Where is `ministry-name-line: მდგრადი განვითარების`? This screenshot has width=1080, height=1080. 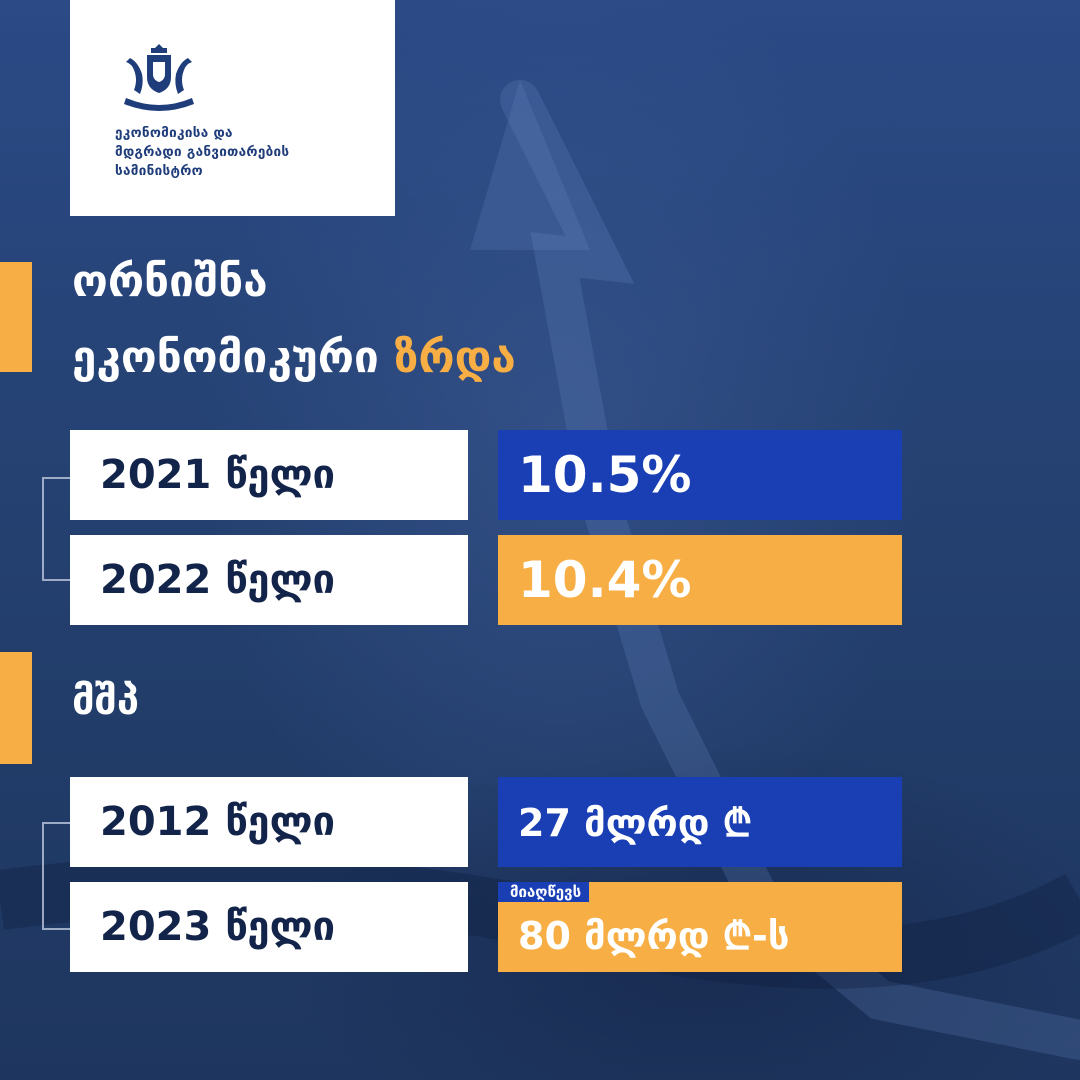 ministry-name-line: მდგრადი განვითარების is located at coordinates (202, 152).